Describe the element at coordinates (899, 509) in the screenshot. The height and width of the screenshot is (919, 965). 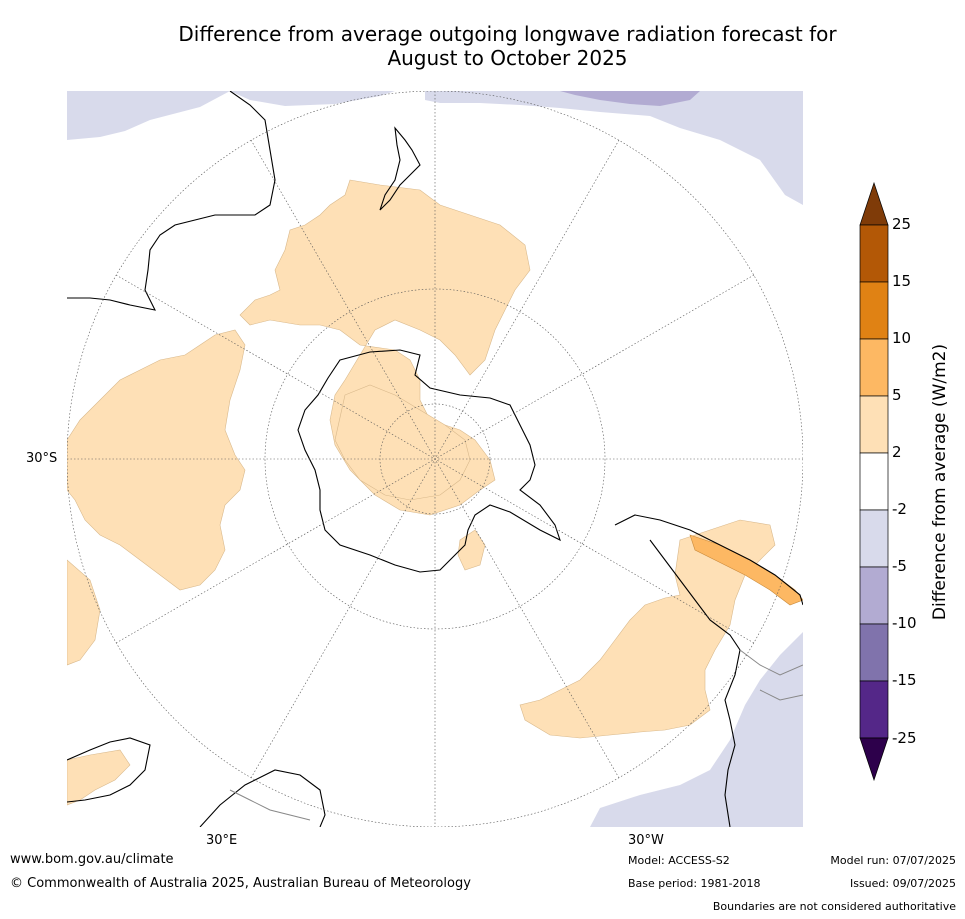
I see `colorbar-tick: -2` at that location.